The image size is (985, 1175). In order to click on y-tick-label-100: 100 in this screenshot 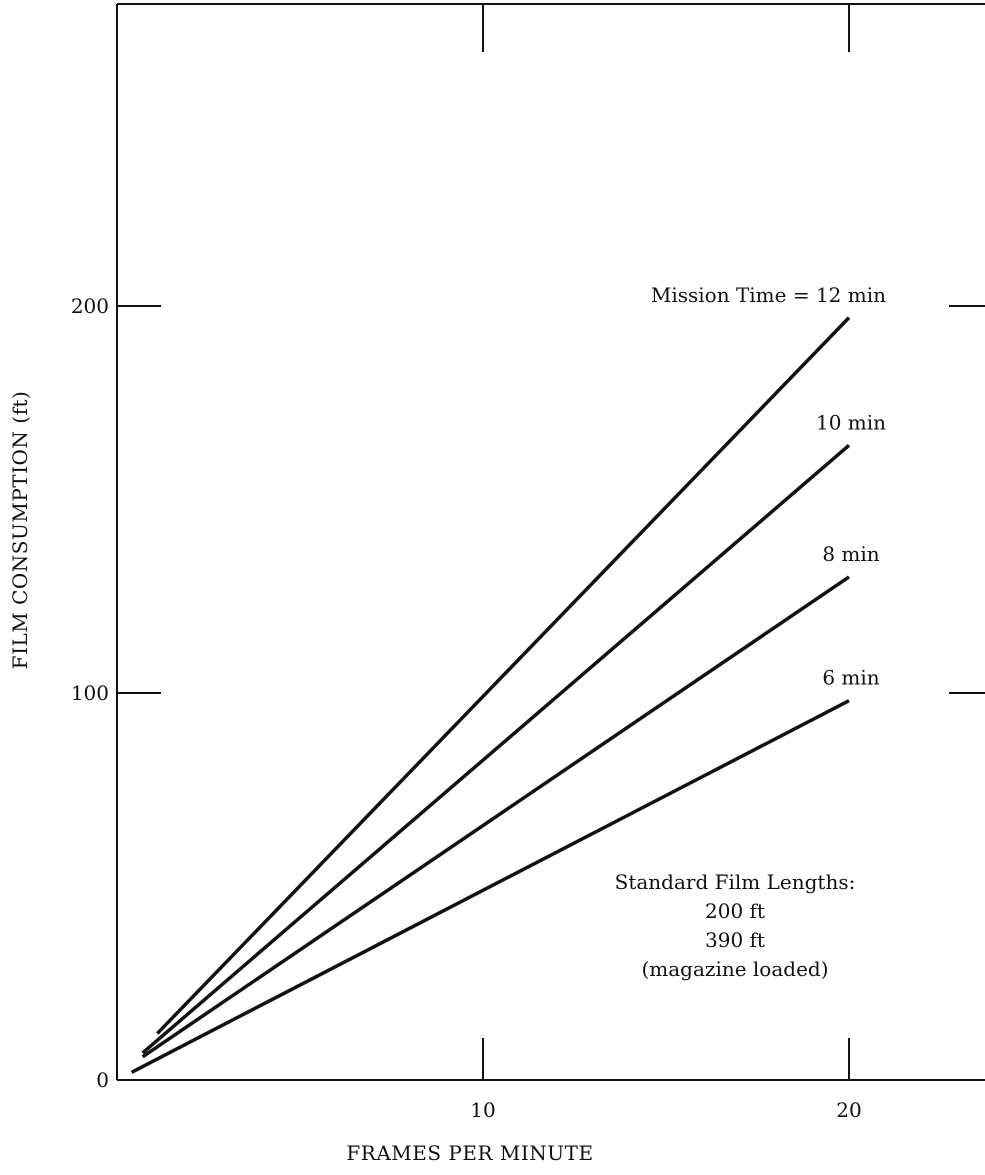, I will do `click(90, 693)`.